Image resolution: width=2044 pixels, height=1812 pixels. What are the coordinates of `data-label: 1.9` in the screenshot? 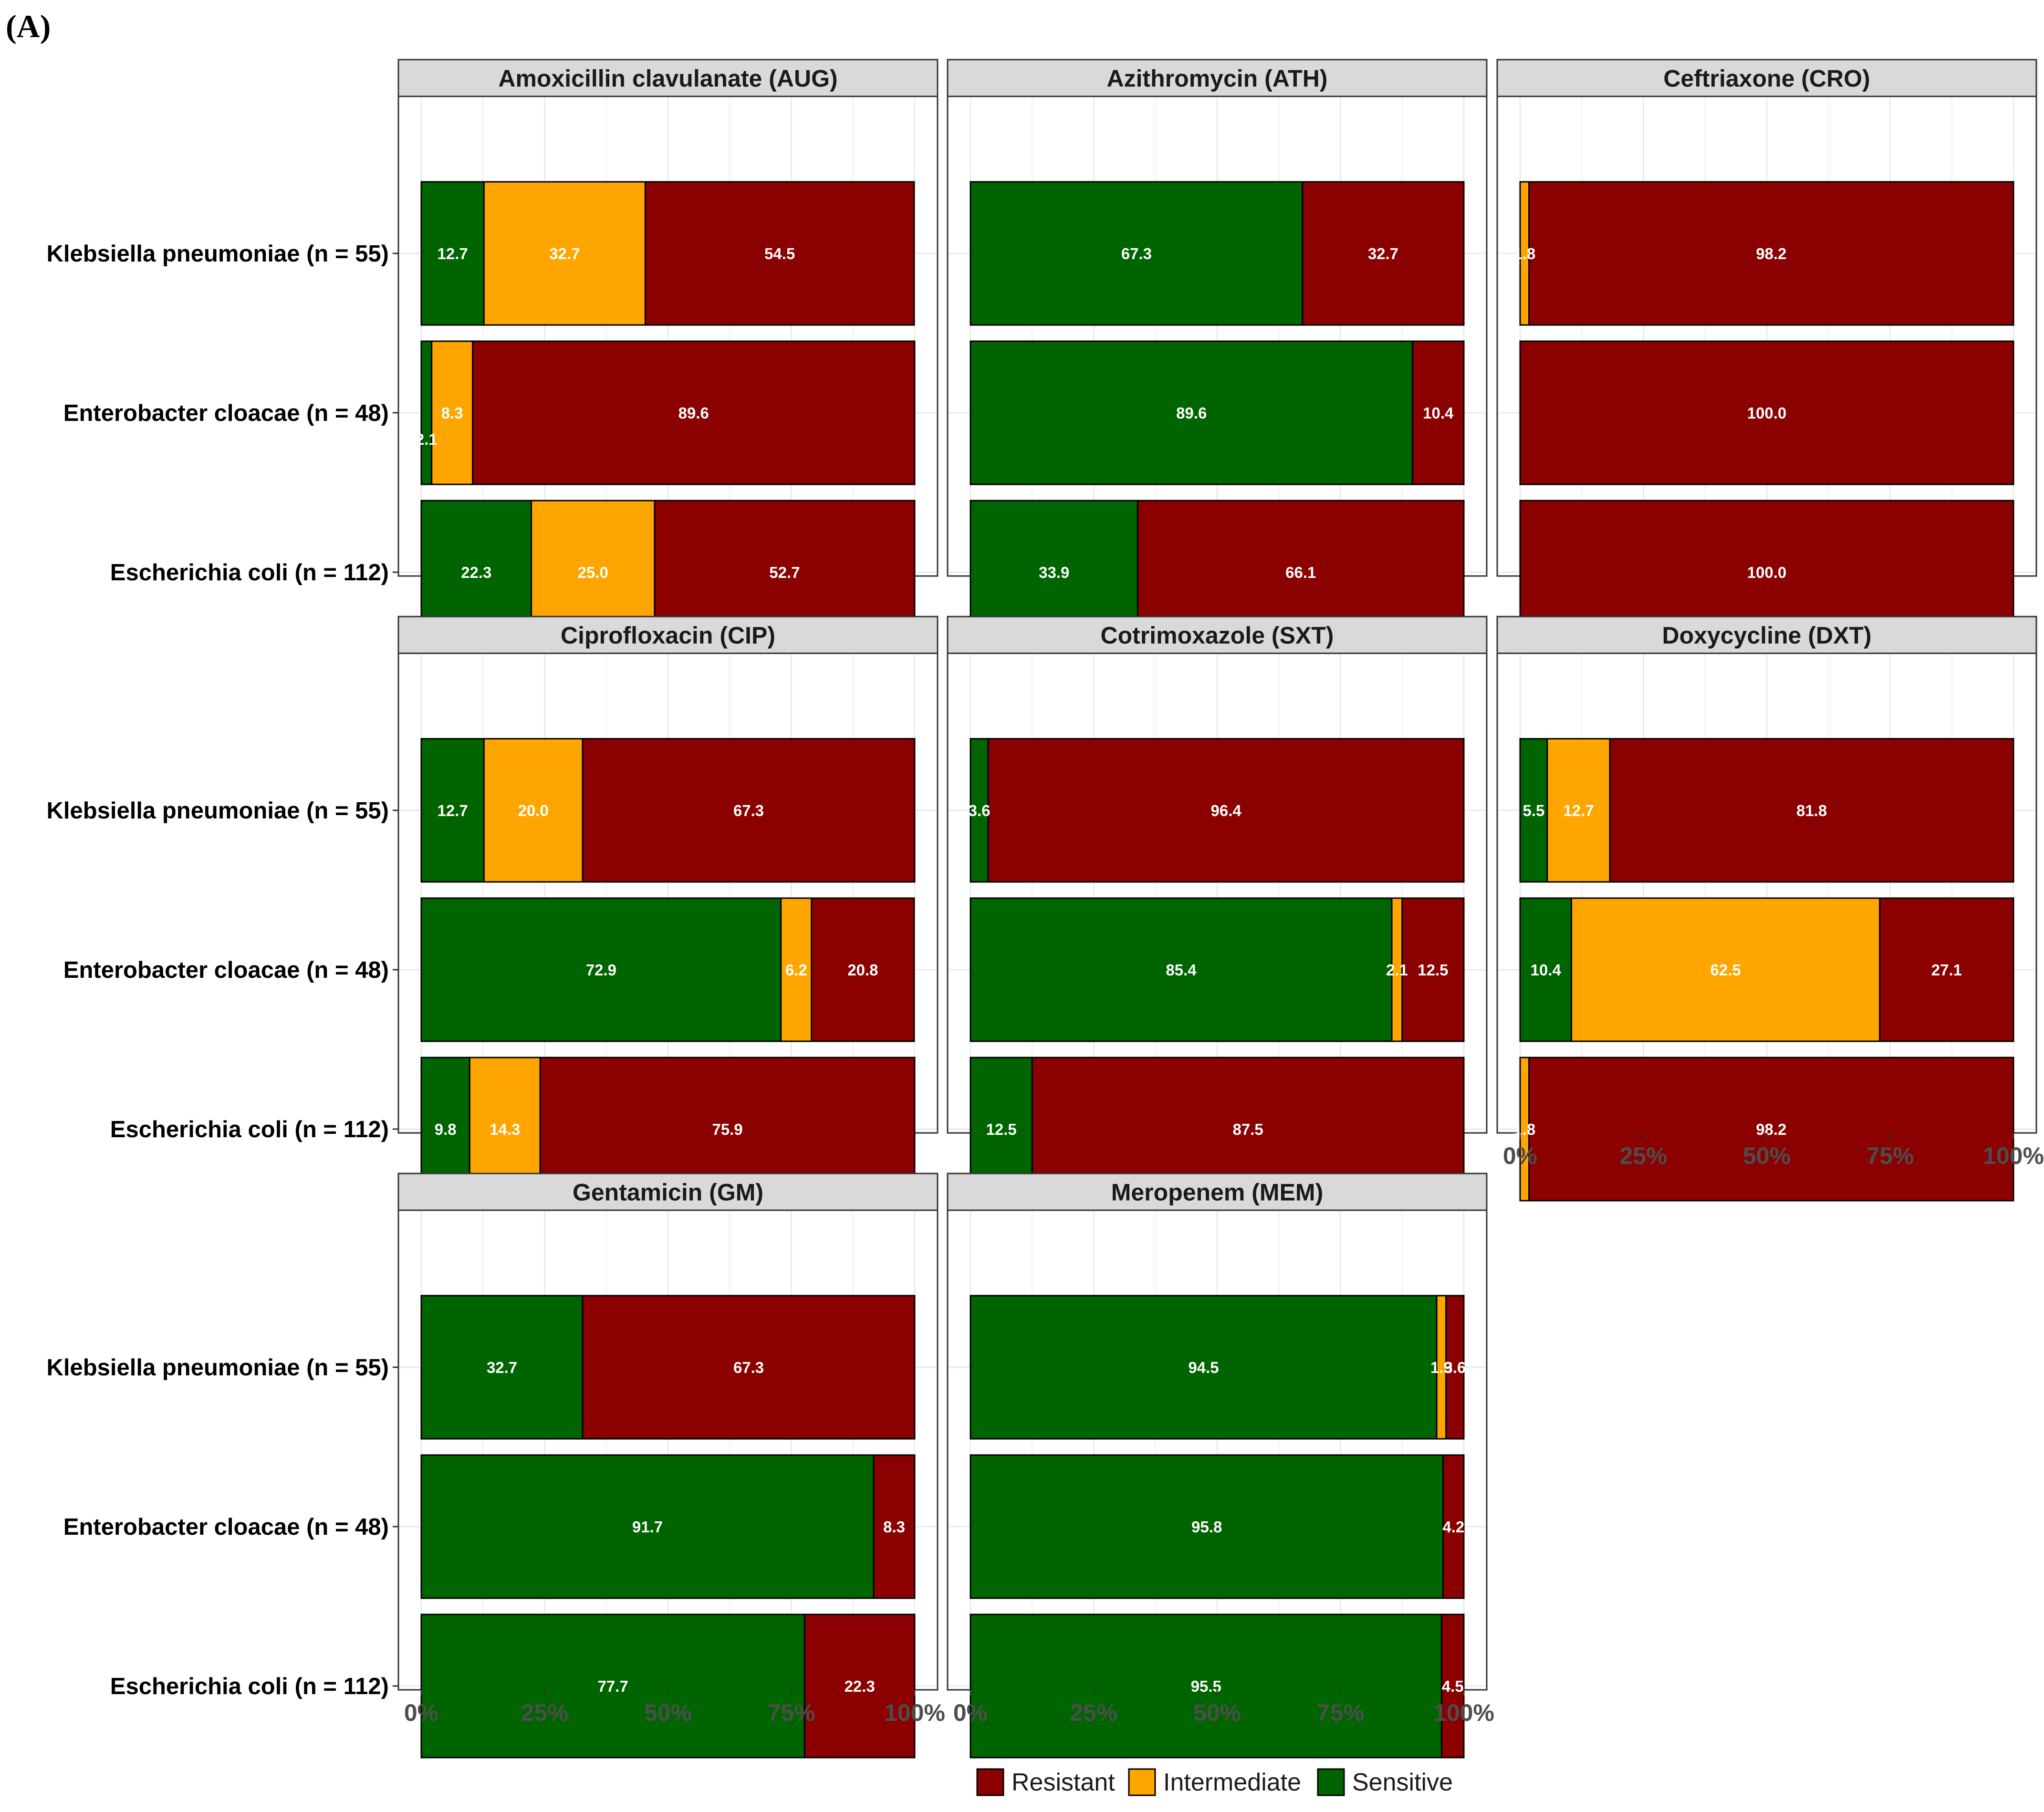 It's located at (1441, 1367).